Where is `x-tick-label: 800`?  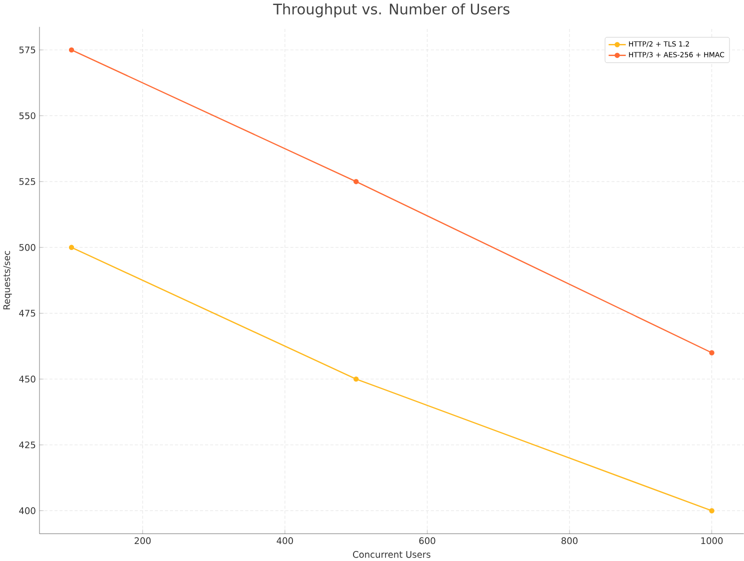
x-tick-label: 800 is located at coordinates (569, 540).